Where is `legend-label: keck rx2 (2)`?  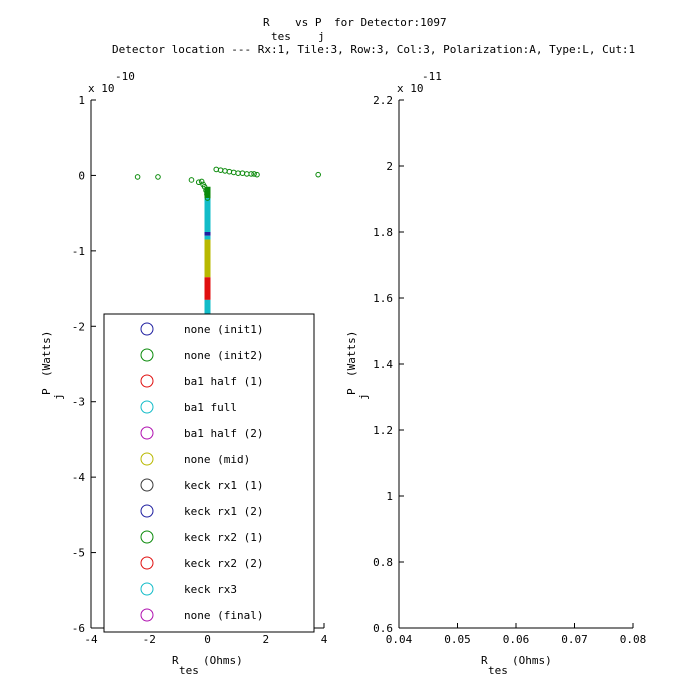 legend-label: keck rx2 (2) is located at coordinates (223, 563).